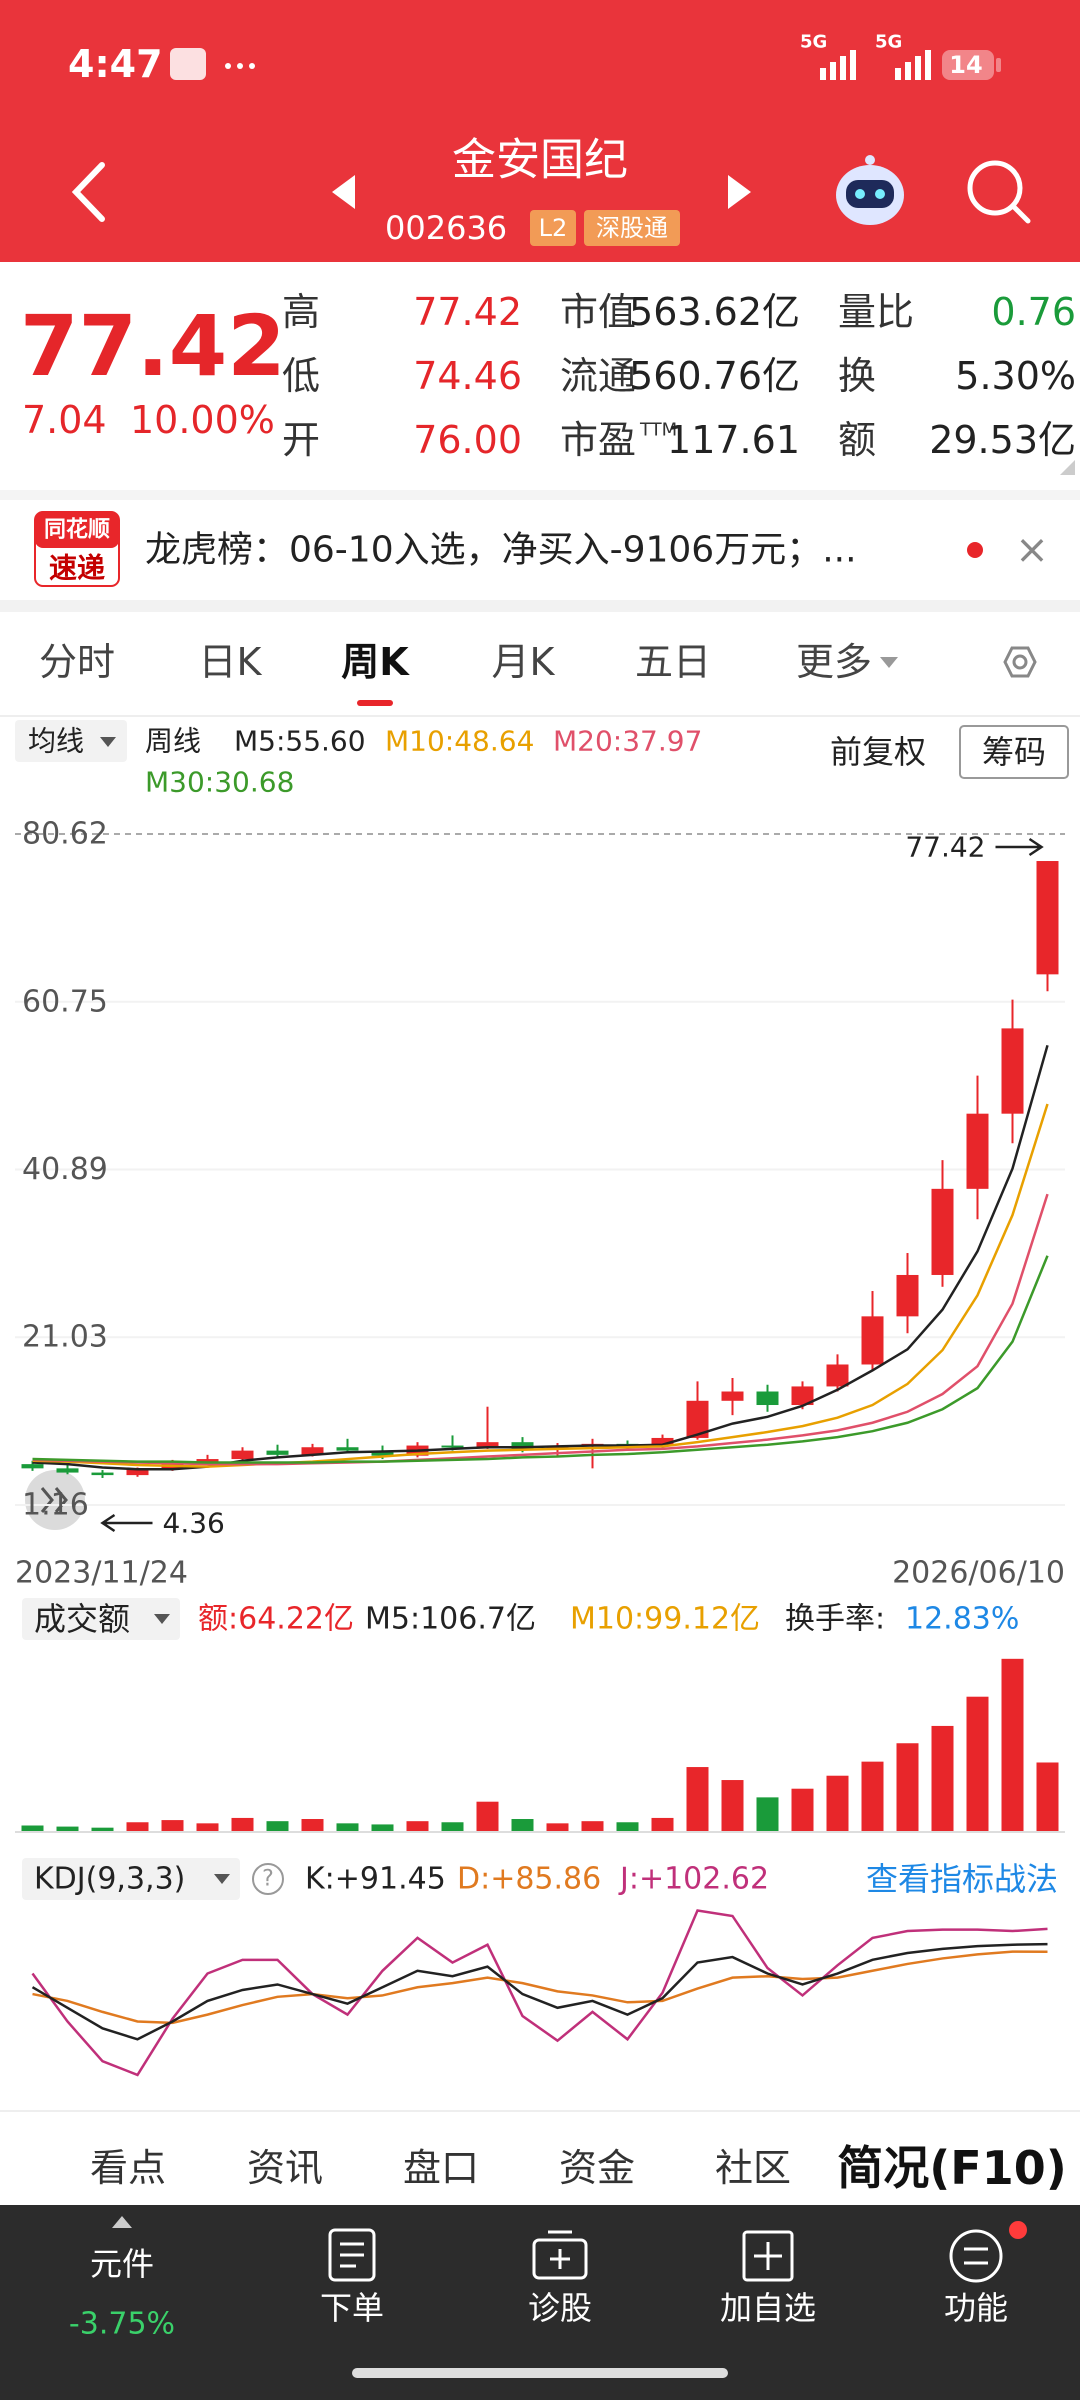  I want to click on stat-label: 流通, so click(598, 376).